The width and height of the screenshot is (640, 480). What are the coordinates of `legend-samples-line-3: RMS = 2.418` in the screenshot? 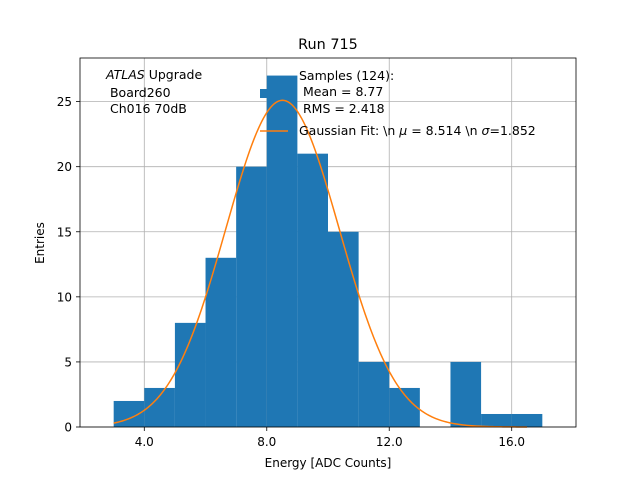 It's located at (342, 108).